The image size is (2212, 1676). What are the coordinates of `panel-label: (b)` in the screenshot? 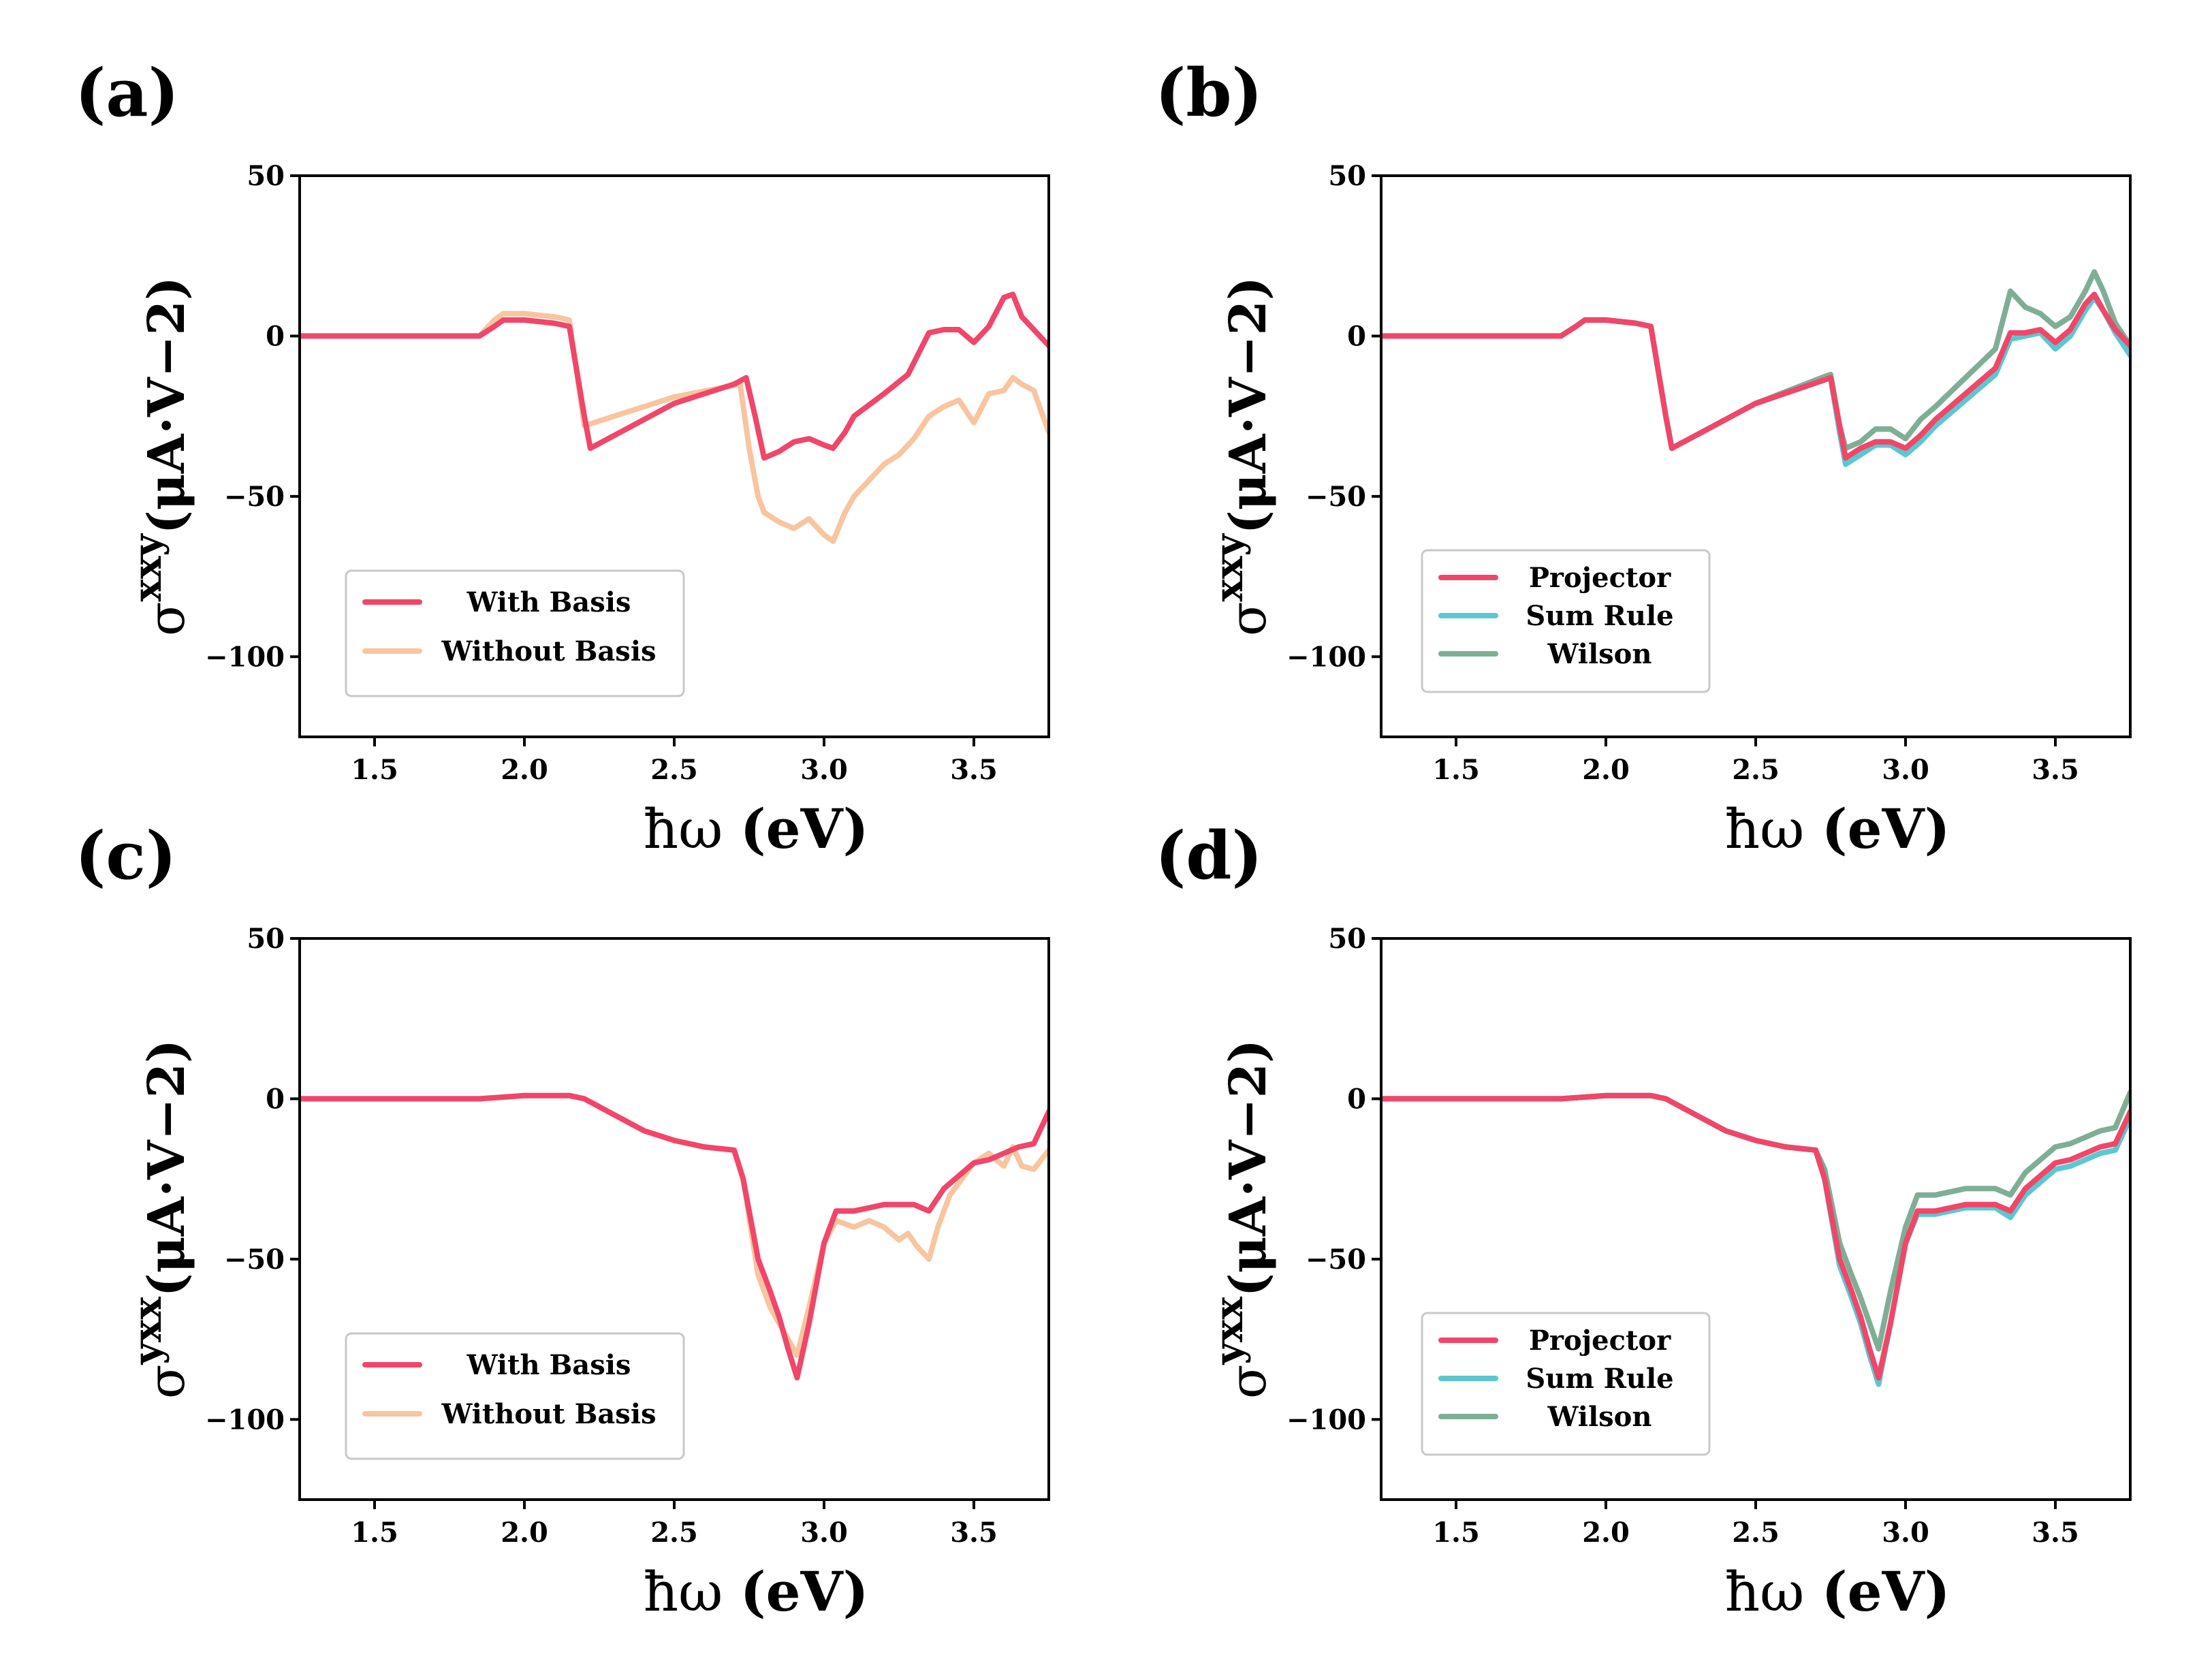 It's located at (1209, 92).